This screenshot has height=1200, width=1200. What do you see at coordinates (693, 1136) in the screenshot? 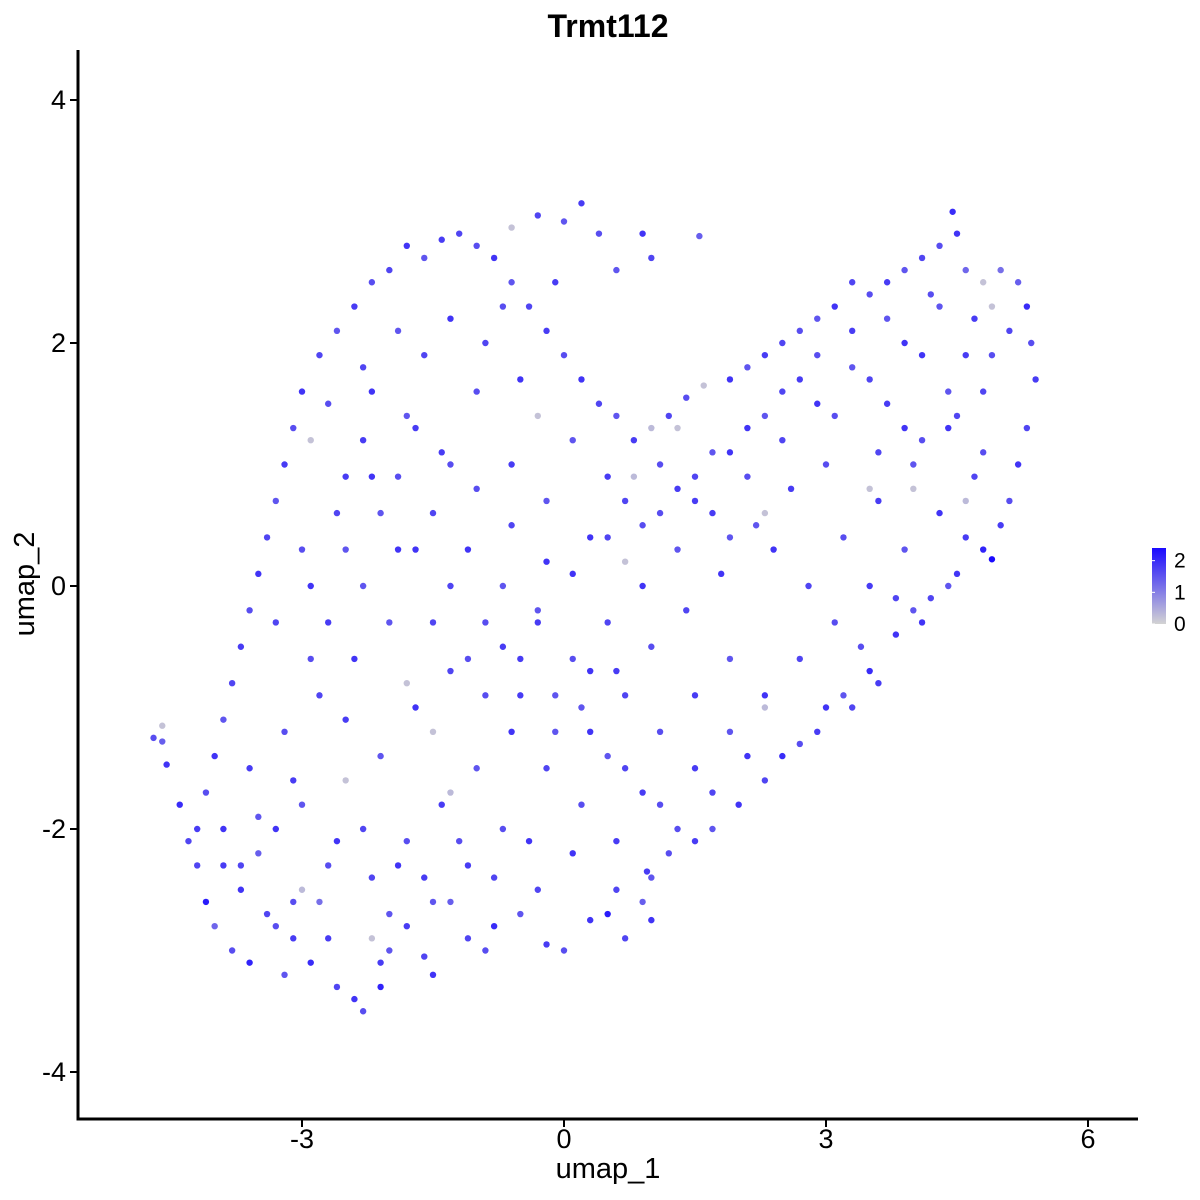
I see `x-ticks: -3 0 3 6` at bounding box center [693, 1136].